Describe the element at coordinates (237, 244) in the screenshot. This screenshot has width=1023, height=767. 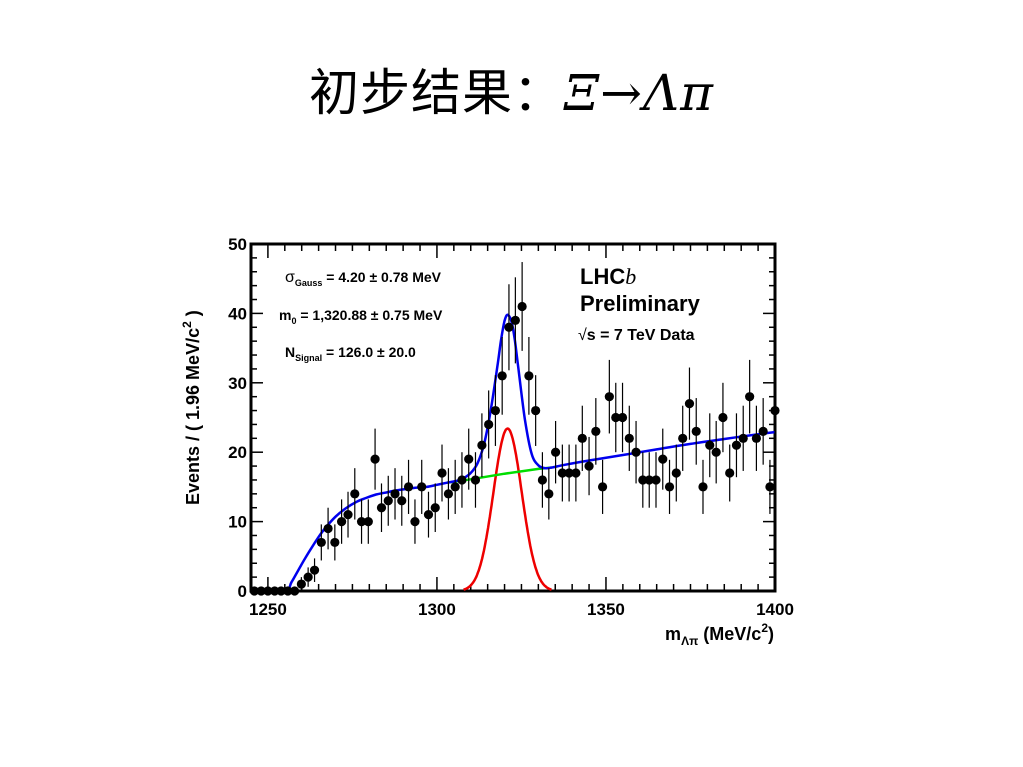
I see `y-tick-label: 50` at that location.